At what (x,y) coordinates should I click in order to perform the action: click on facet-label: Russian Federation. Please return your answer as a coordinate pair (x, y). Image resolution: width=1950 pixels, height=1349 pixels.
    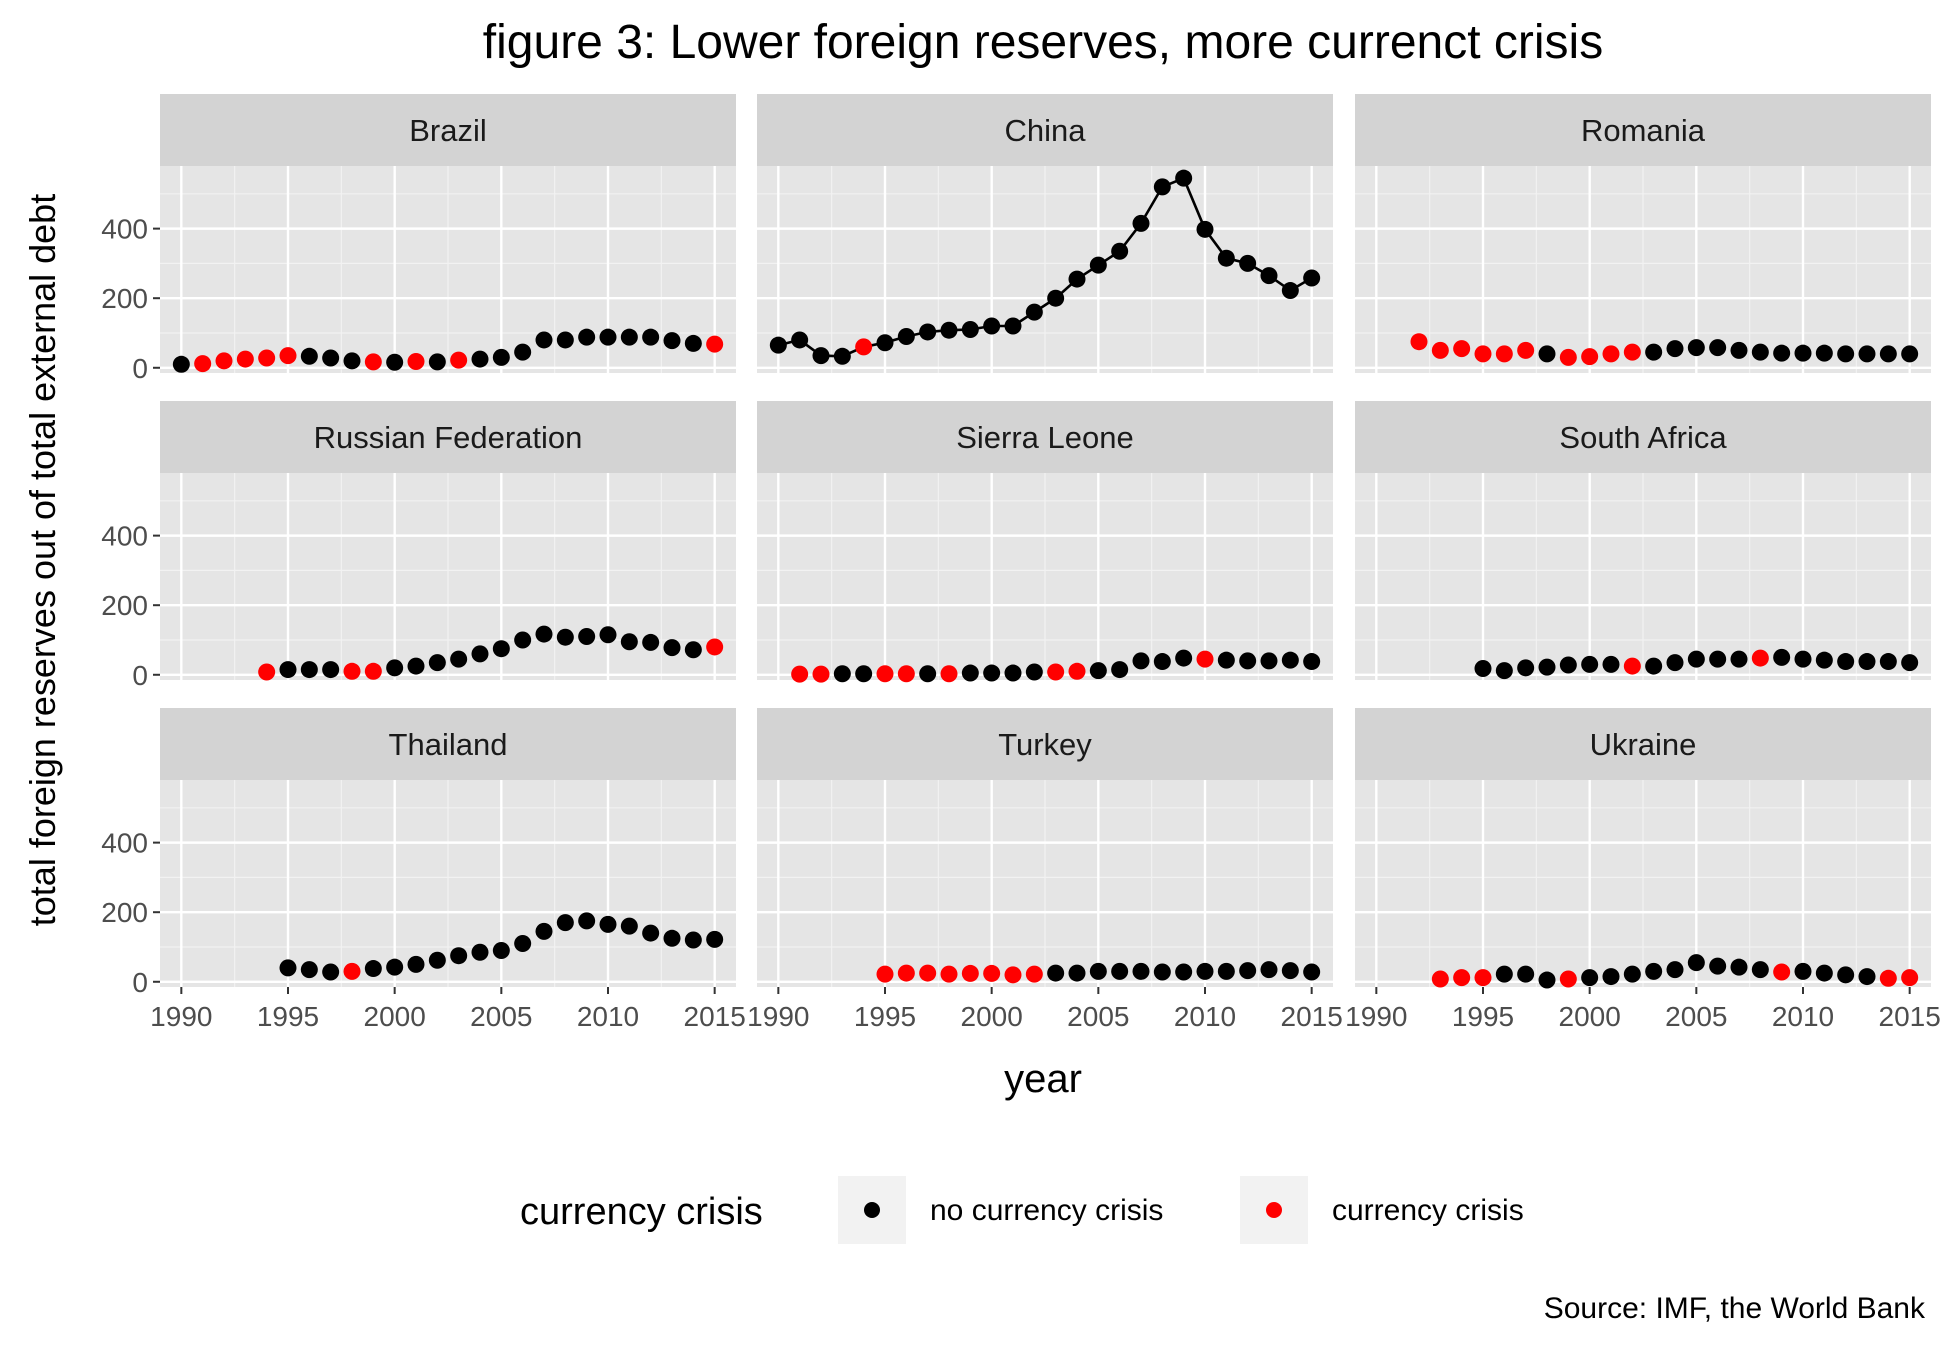
    Looking at the image, I should click on (448, 437).